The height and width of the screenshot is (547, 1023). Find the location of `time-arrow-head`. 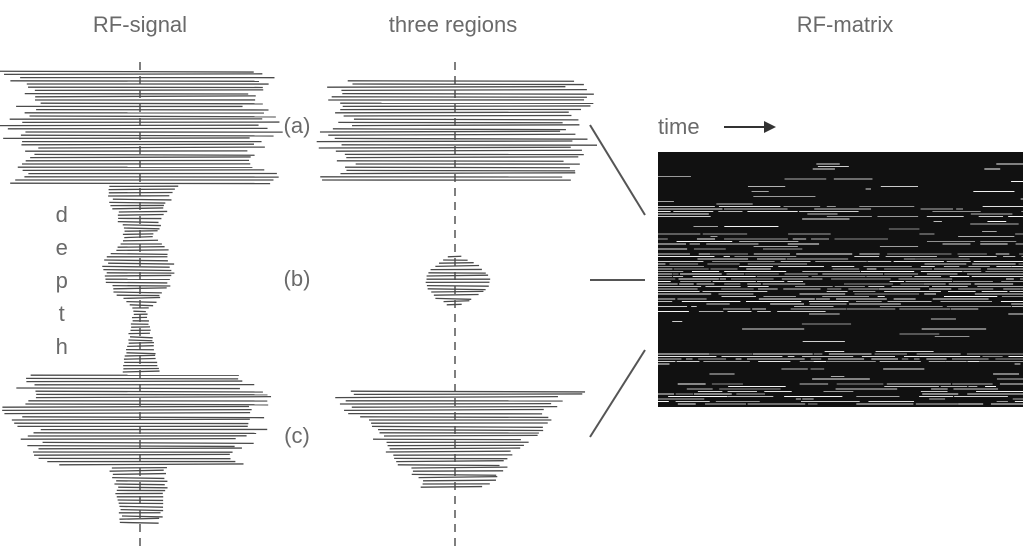

time-arrow-head is located at coordinates (770, 127).